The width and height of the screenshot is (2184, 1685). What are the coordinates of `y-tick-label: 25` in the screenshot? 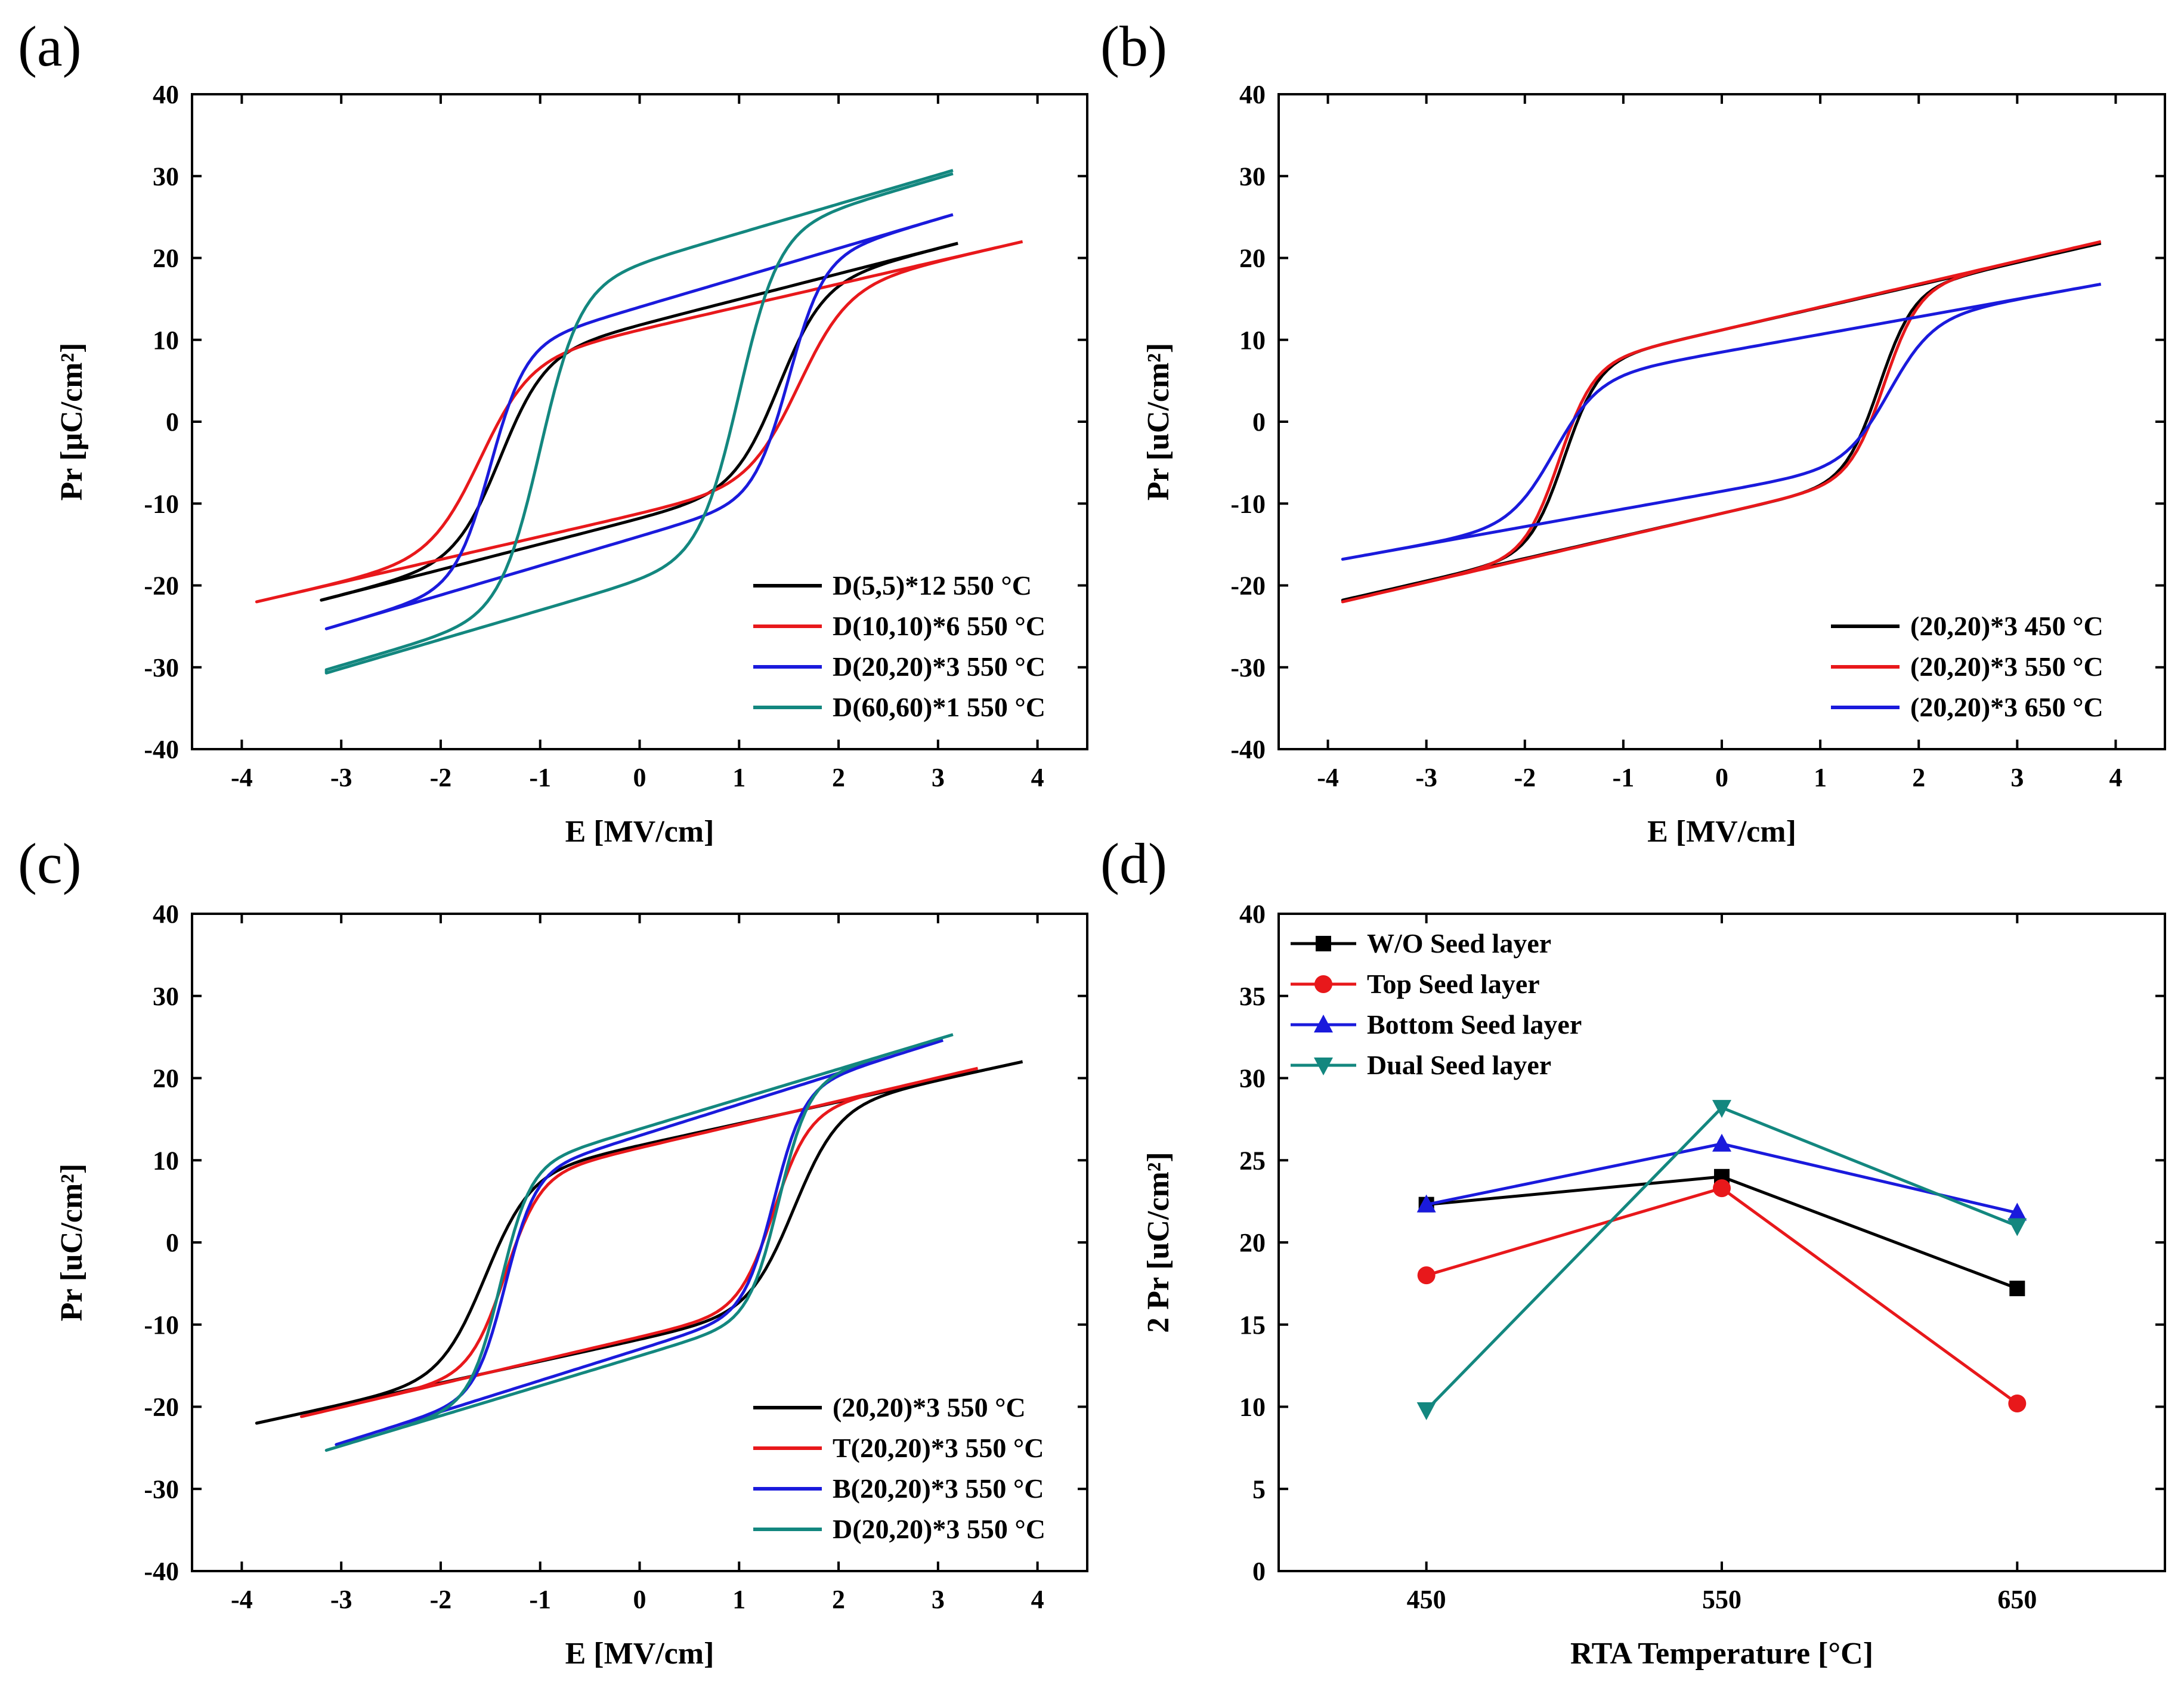 It's located at (1252, 1160).